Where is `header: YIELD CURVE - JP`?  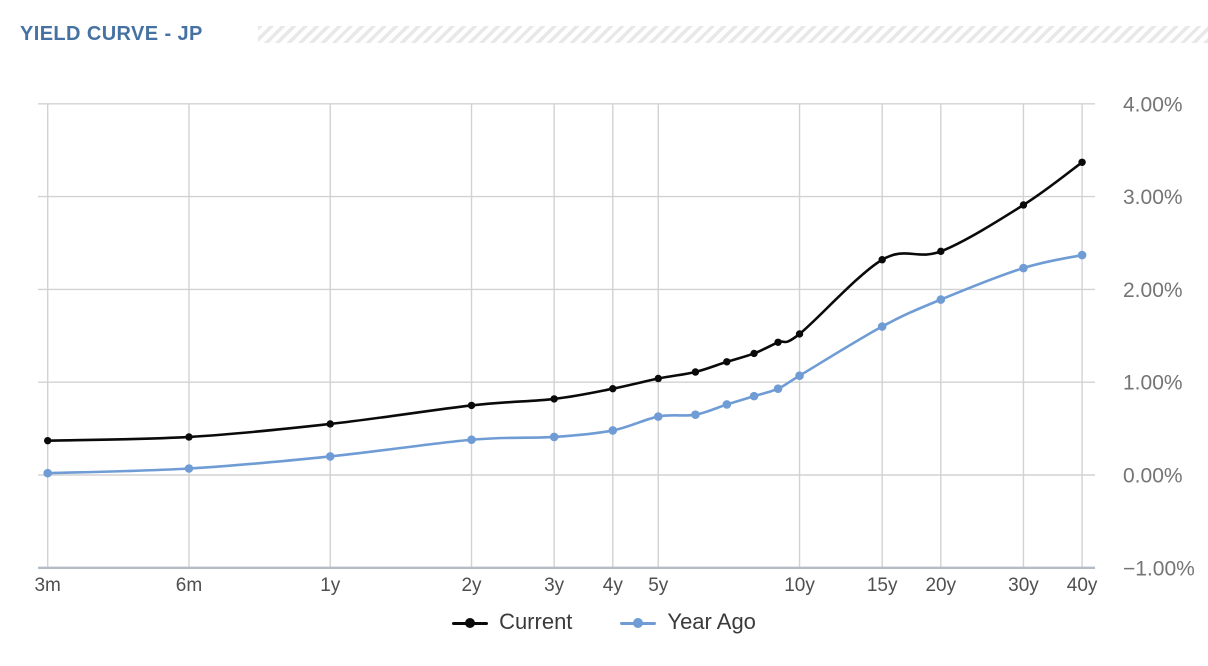
header: YIELD CURVE - JP is located at coordinates (604, 30).